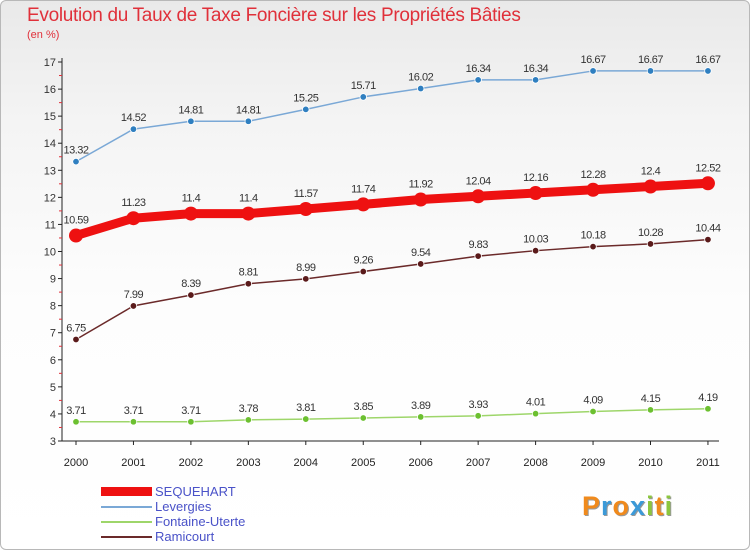 The height and width of the screenshot is (550, 750). Describe the element at coordinates (195, 491) in the screenshot. I see `legend-label: SEQUEHART` at that location.